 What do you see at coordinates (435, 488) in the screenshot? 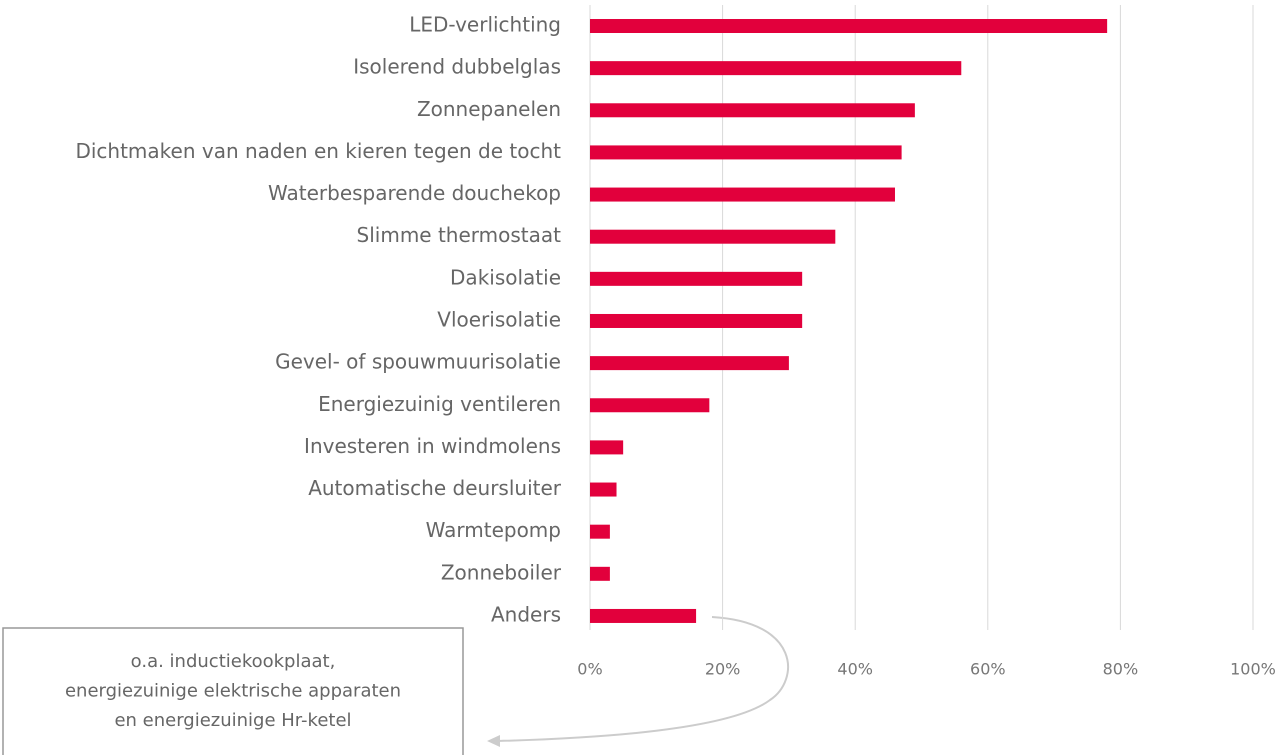
I see `y-tick-label: Automatische deursluiter` at bounding box center [435, 488].